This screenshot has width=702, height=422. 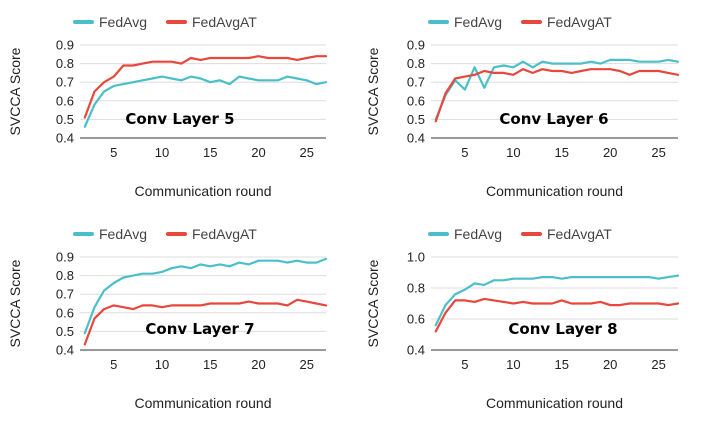 What do you see at coordinates (557, 315) in the screenshot?
I see `series-line-fedavgat` at bounding box center [557, 315].